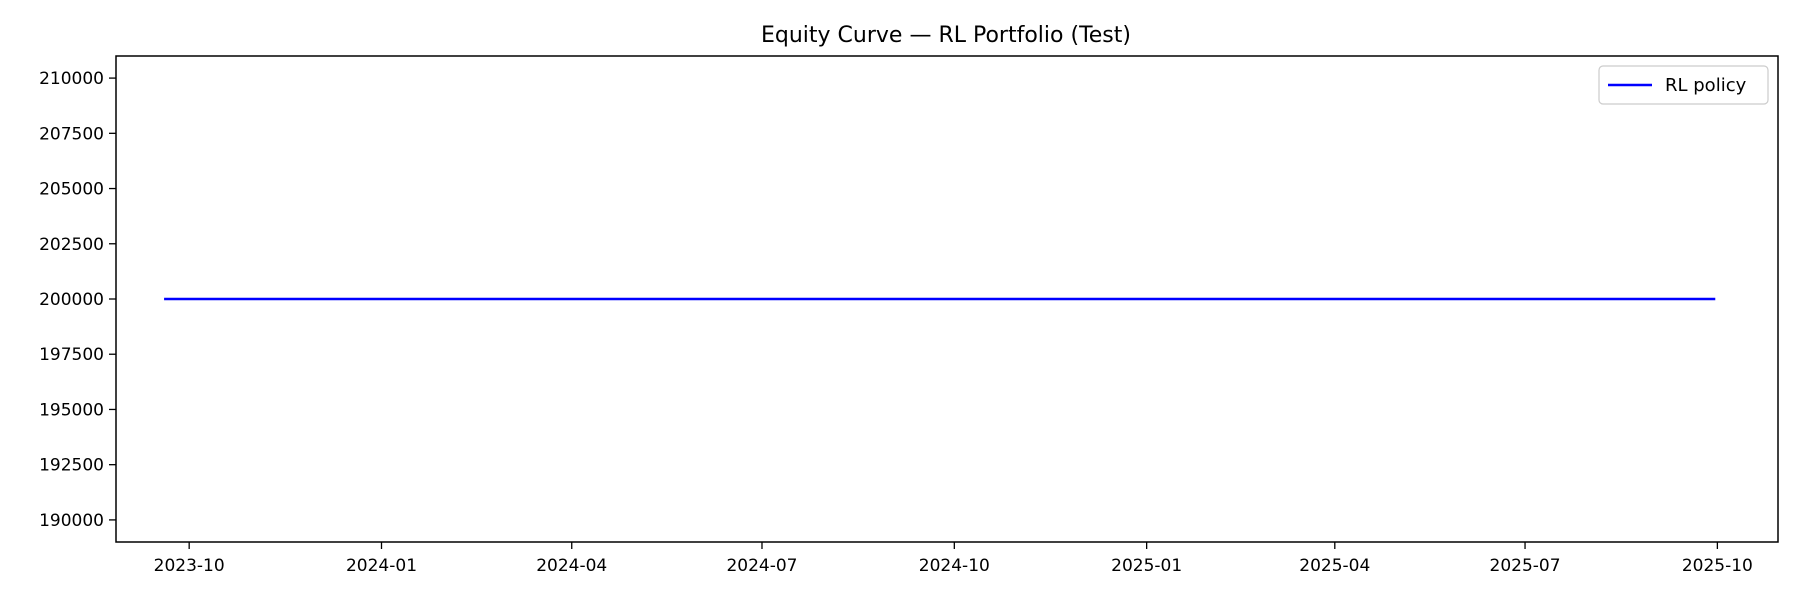 This screenshot has width=1800, height=600. What do you see at coordinates (71, 245) in the screenshot?
I see `y-tick-label: 202500` at bounding box center [71, 245].